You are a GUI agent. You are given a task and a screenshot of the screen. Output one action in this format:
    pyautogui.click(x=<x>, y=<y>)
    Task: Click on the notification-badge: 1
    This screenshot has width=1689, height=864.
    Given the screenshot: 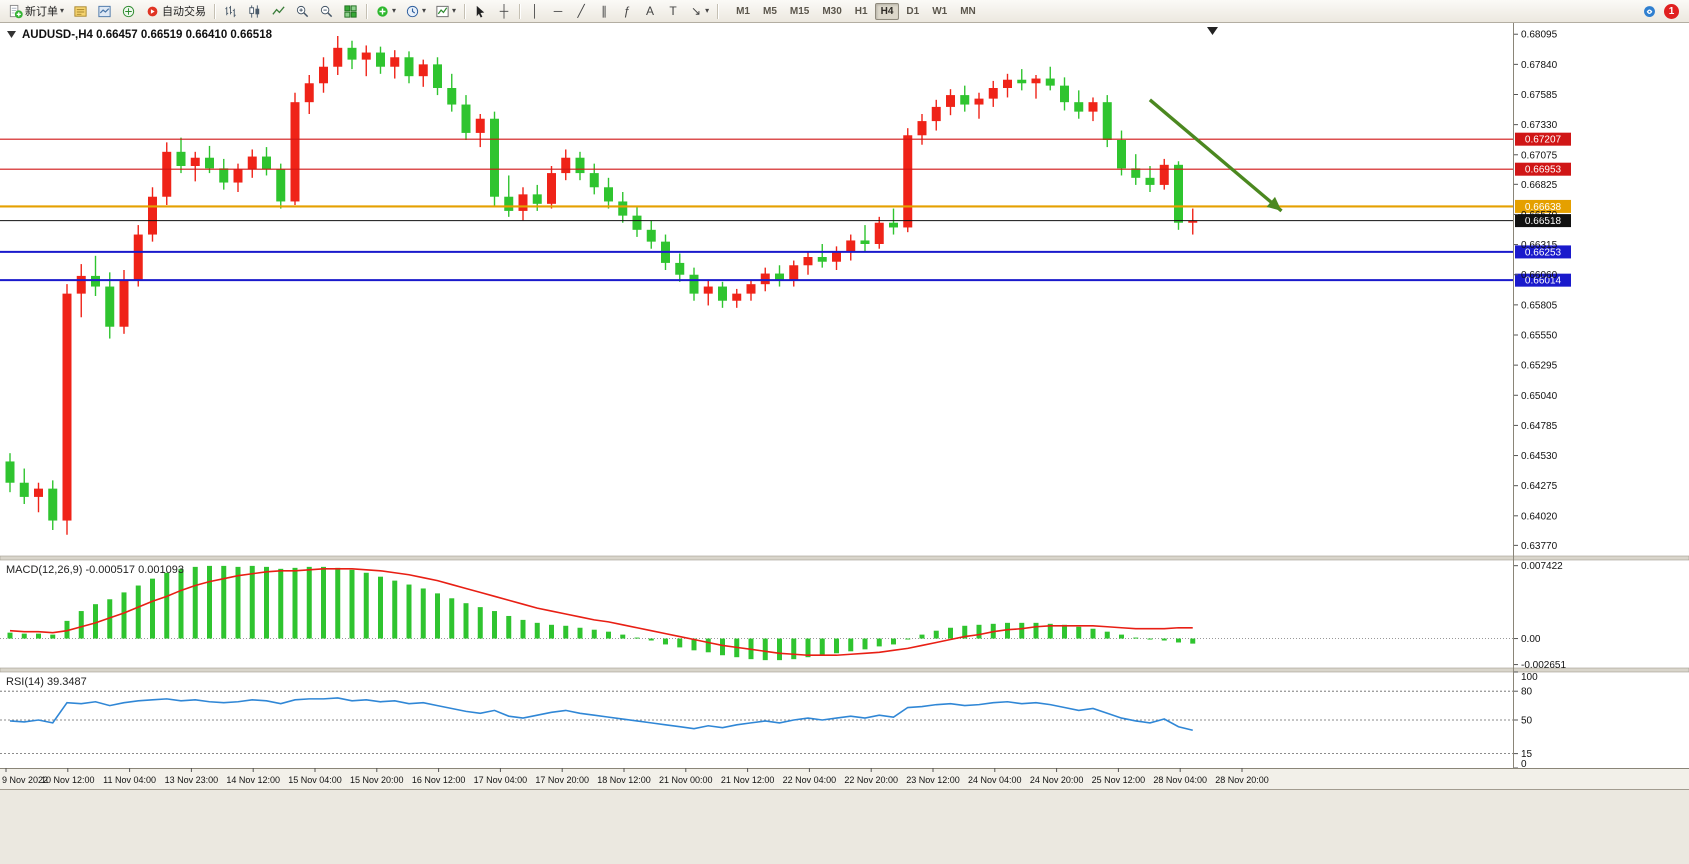 What is the action you would take?
    pyautogui.click(x=1671, y=11)
    